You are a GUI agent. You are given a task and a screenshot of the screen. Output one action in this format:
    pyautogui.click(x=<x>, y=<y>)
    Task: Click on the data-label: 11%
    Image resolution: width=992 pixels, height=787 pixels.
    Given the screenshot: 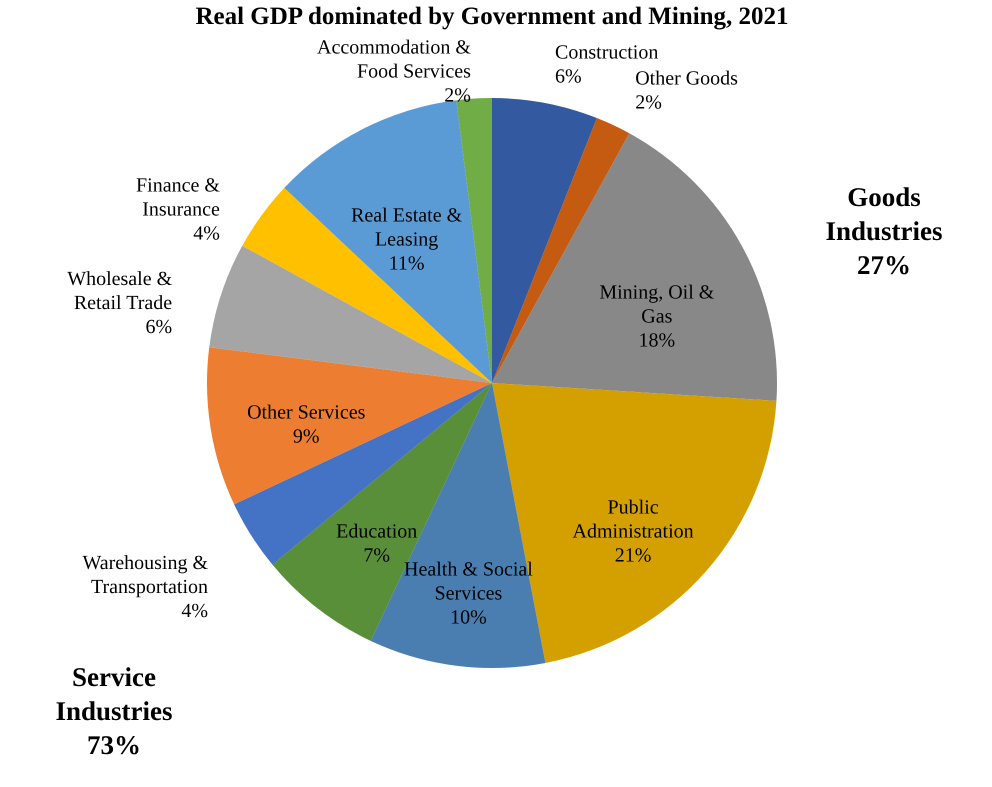 What is the action you would take?
    pyautogui.click(x=406, y=263)
    